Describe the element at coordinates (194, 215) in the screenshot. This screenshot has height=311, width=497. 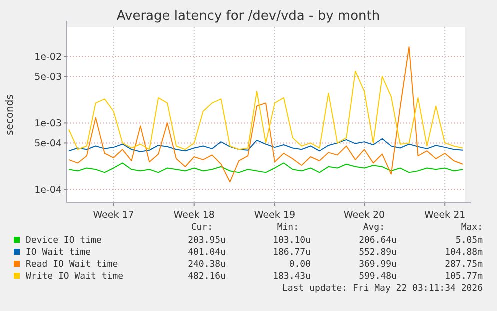
I see `x-tick-label: Week 18` at that location.